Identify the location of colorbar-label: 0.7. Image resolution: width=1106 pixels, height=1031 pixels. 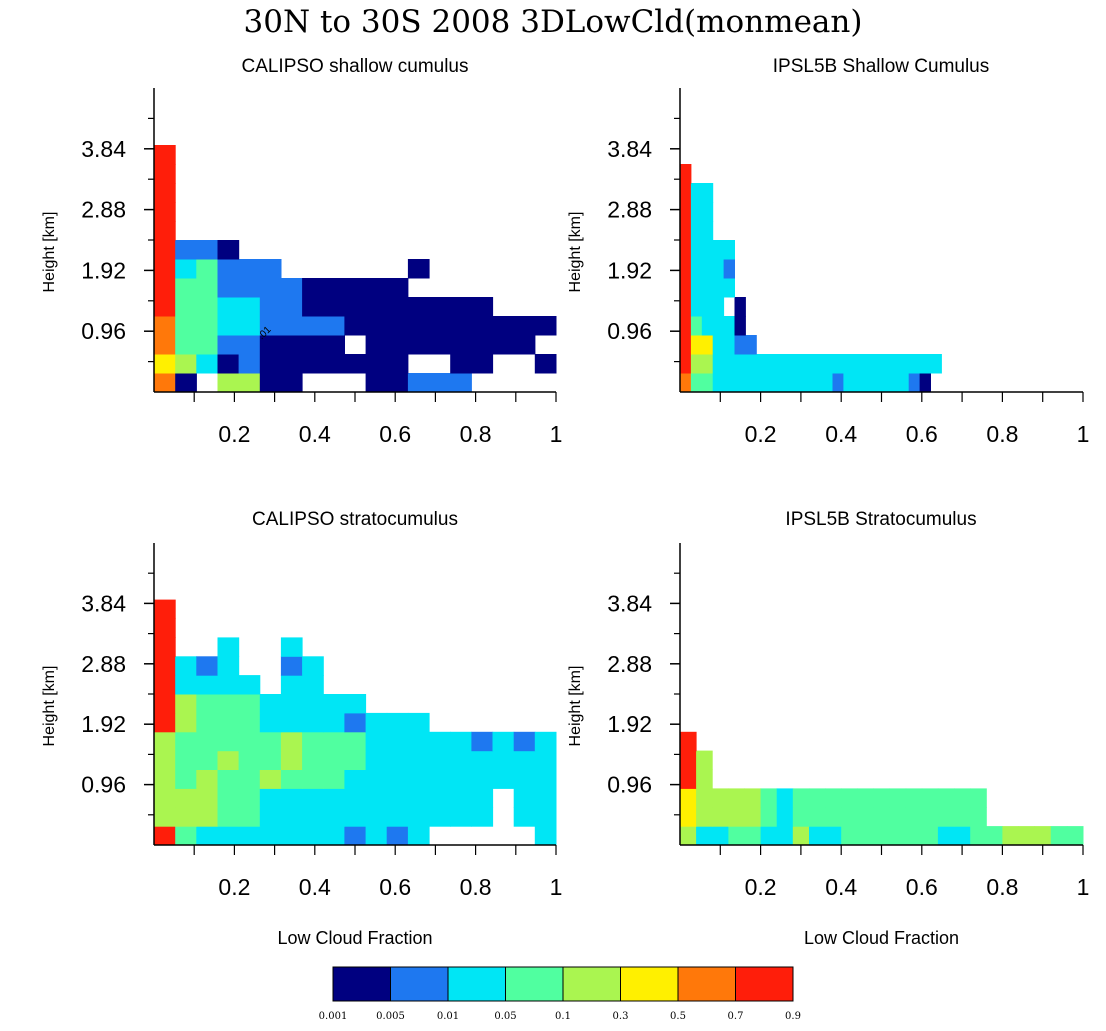
(736, 1016).